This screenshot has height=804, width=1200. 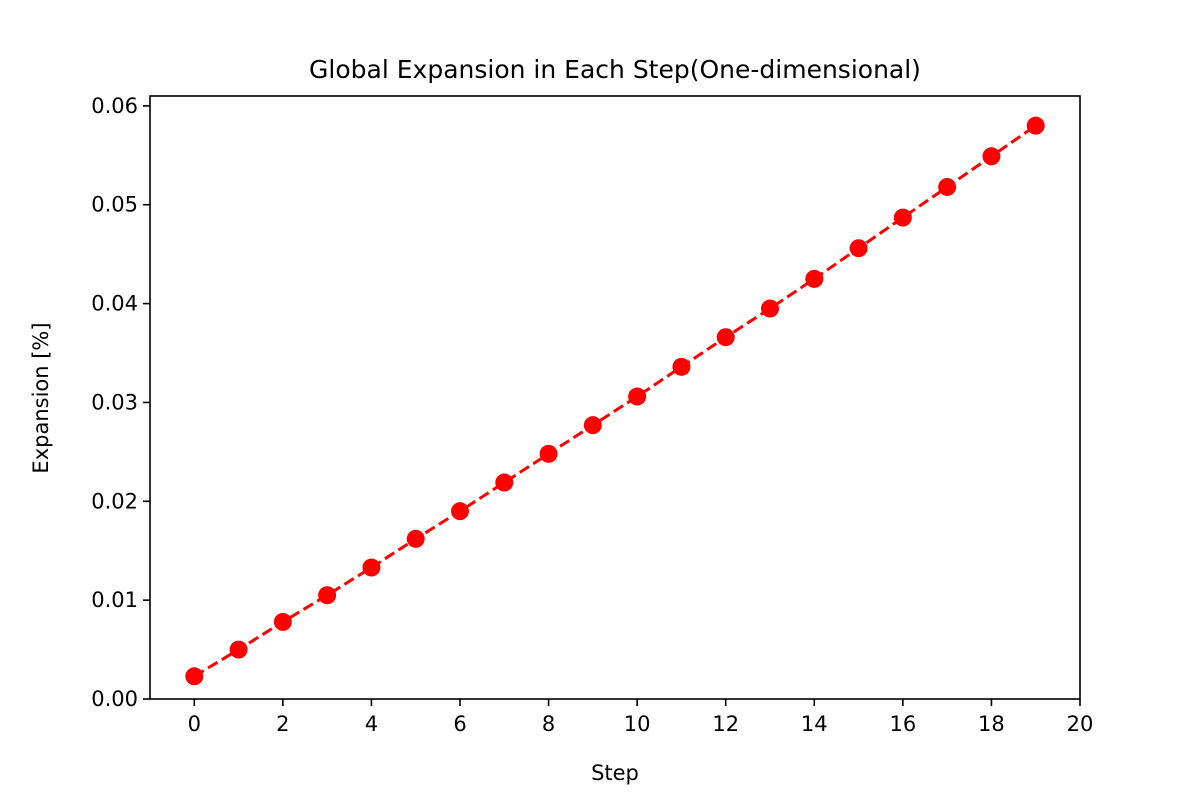 What do you see at coordinates (114, 600) in the screenshot?
I see `y-tick-label: 0.01` at bounding box center [114, 600].